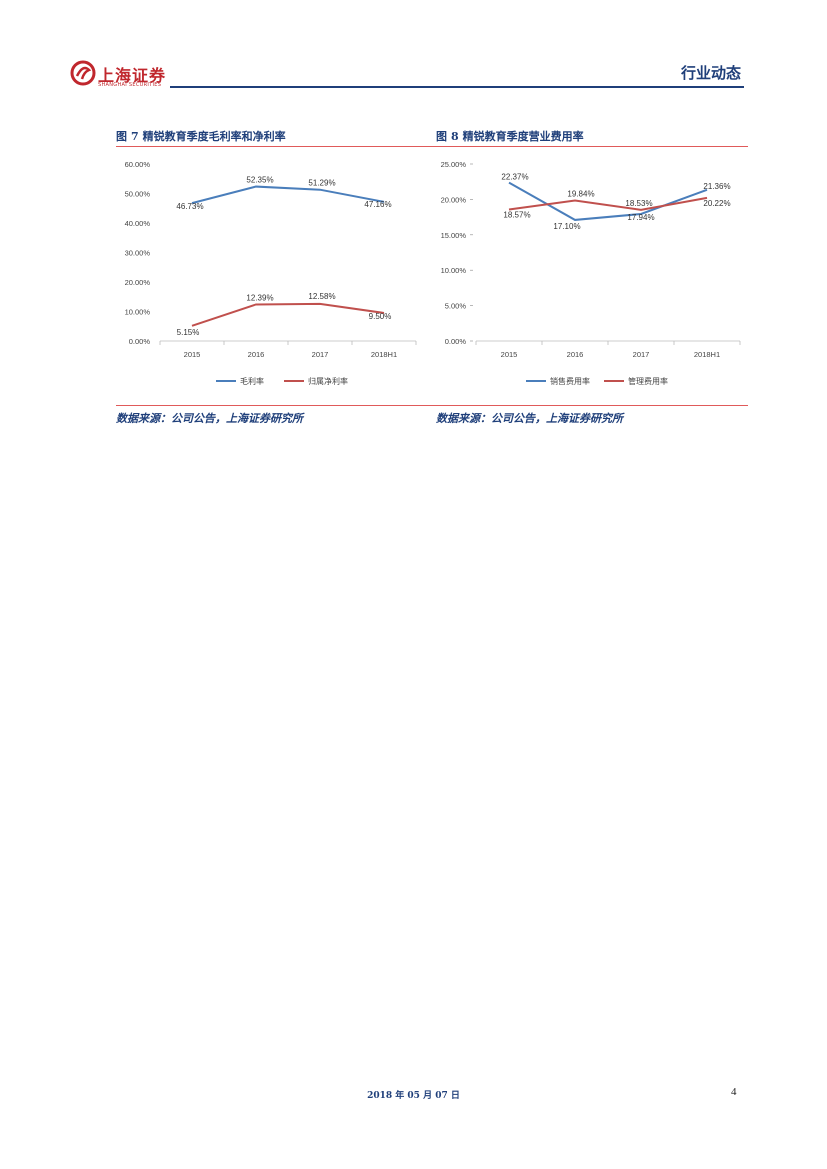 The width and height of the screenshot is (827, 1169). Describe the element at coordinates (455, 136) in the screenshot. I see `figure-number: 8` at that location.